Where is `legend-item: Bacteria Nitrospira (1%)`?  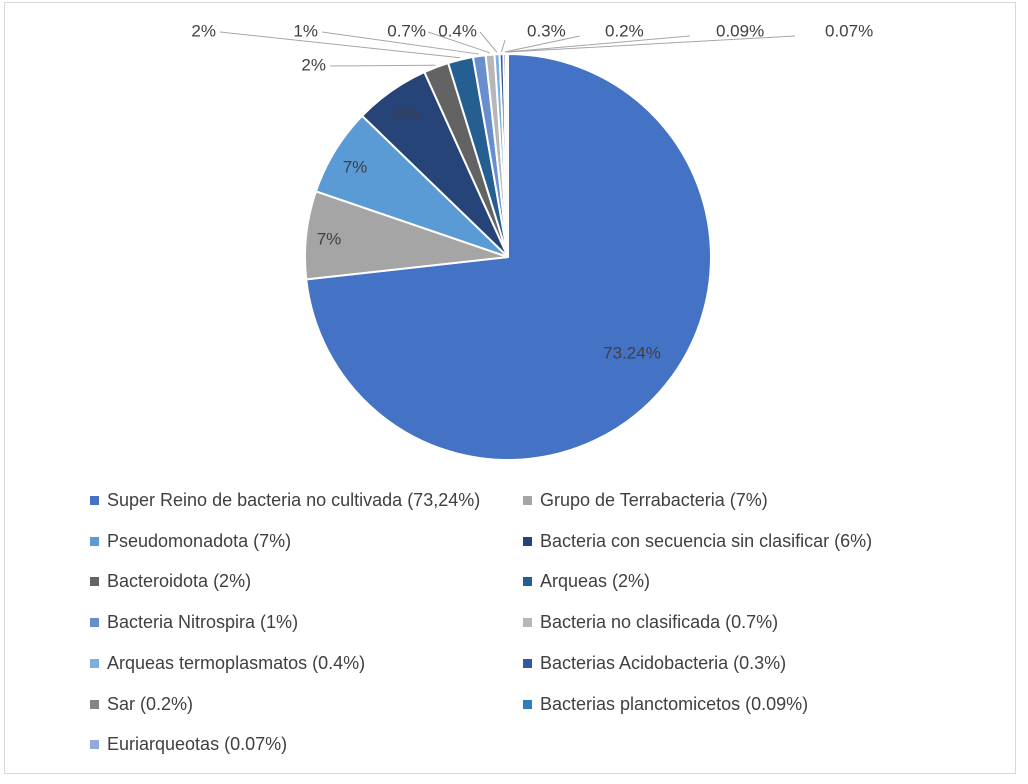 legend-item: Bacteria Nitrospira (1%) is located at coordinates (194, 622).